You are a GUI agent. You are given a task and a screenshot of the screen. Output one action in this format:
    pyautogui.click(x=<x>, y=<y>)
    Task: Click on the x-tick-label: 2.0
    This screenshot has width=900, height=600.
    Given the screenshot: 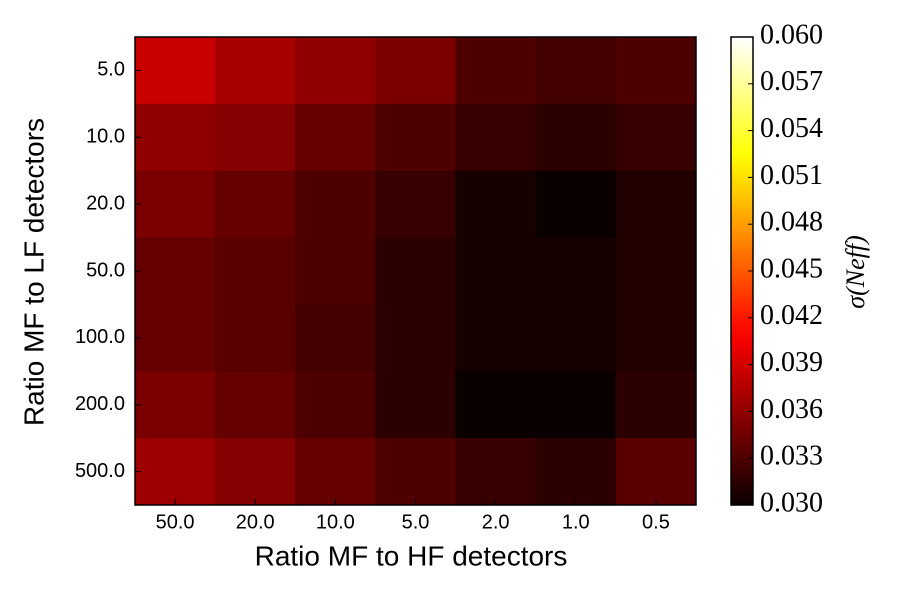 What is the action you would take?
    pyautogui.click(x=496, y=522)
    